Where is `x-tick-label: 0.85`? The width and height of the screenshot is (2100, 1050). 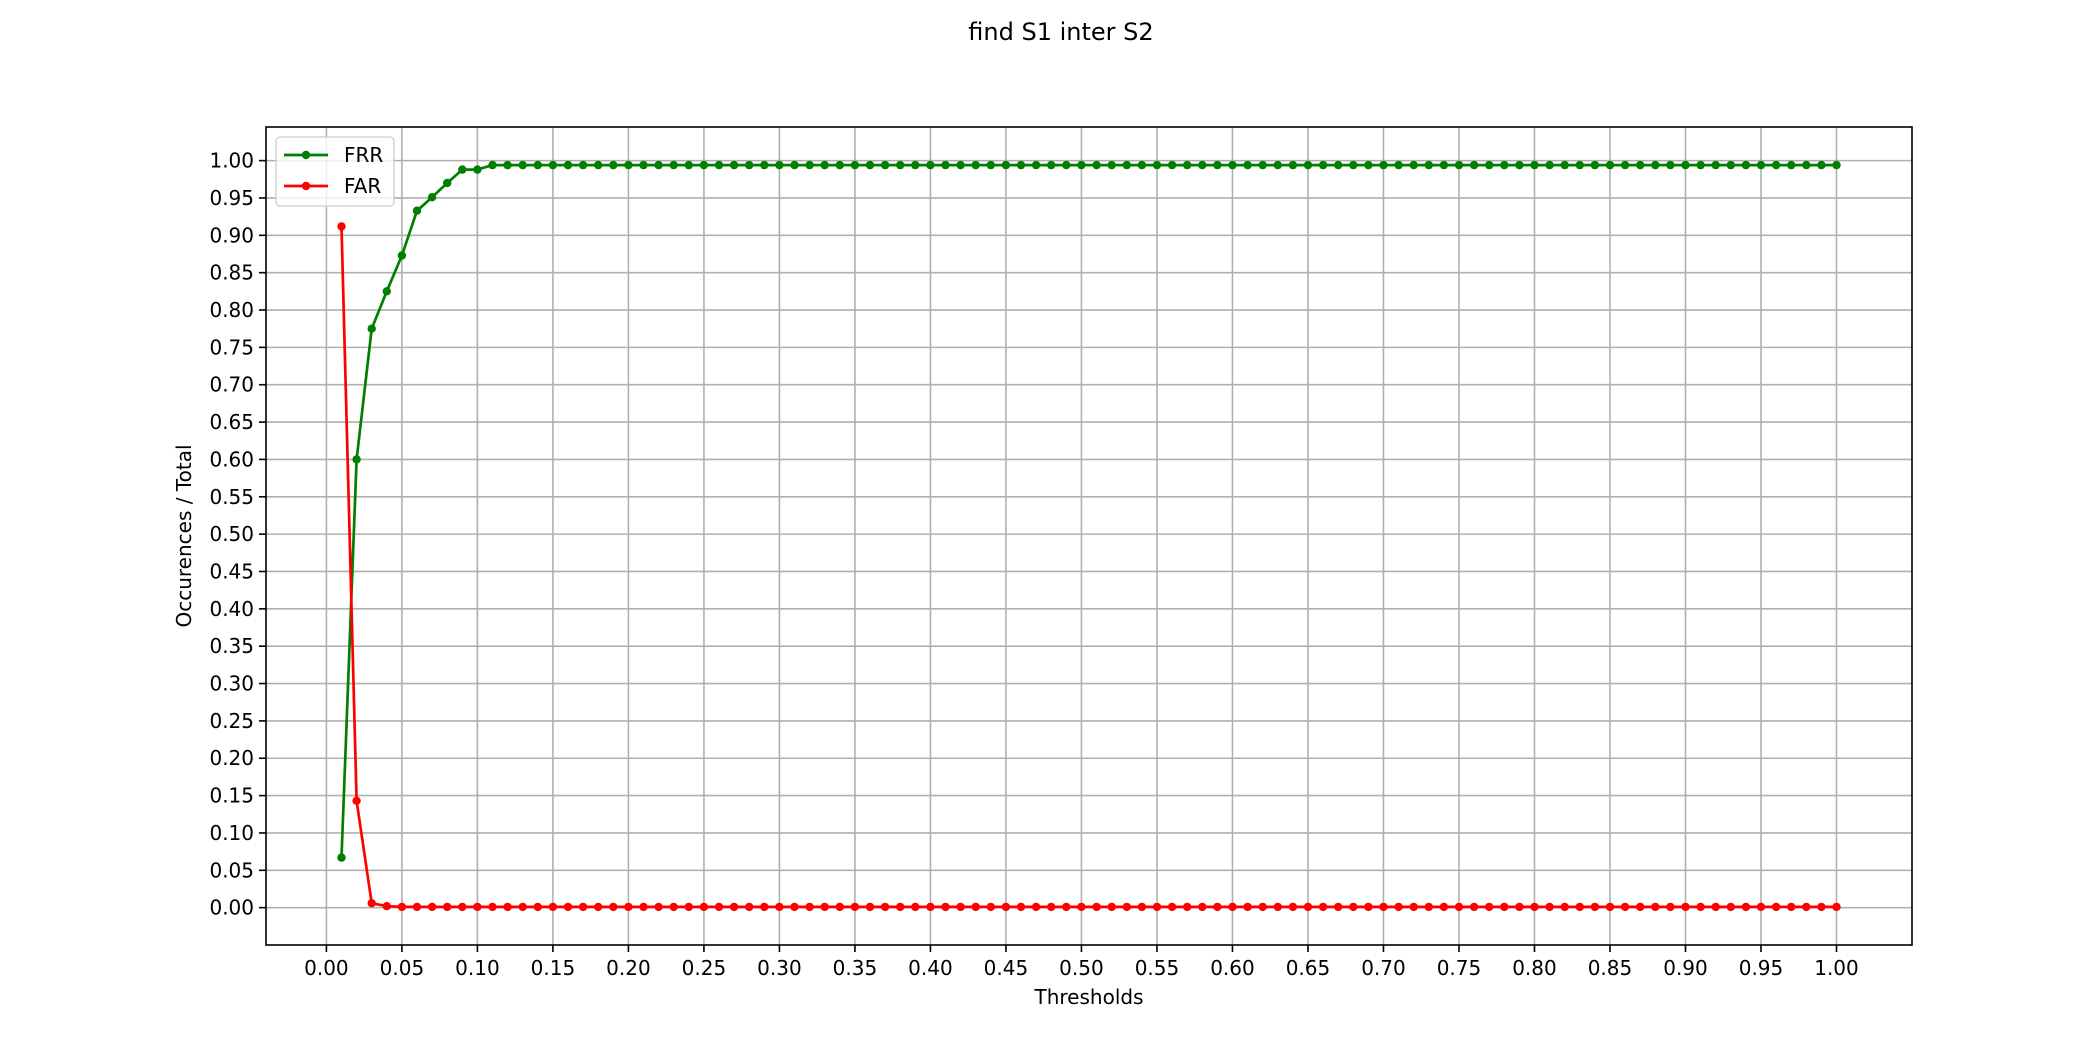 x-tick-label: 0.85 is located at coordinates (1610, 968).